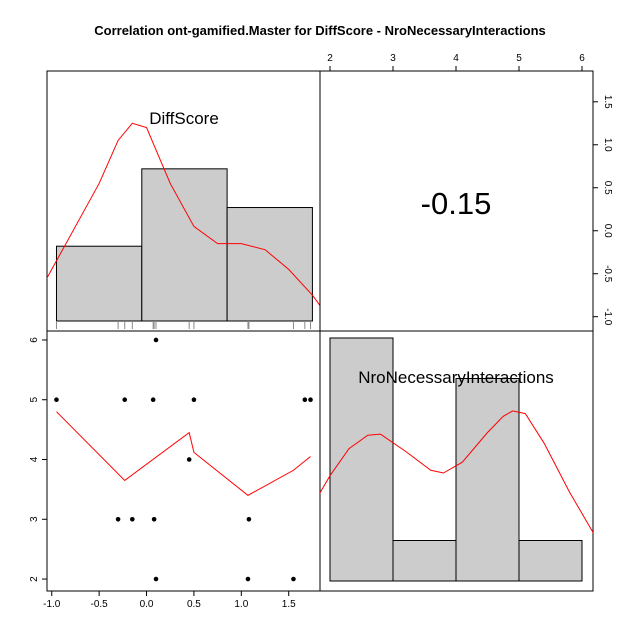  I want to click on diffscore-label: DiffScore, so click(184, 118).